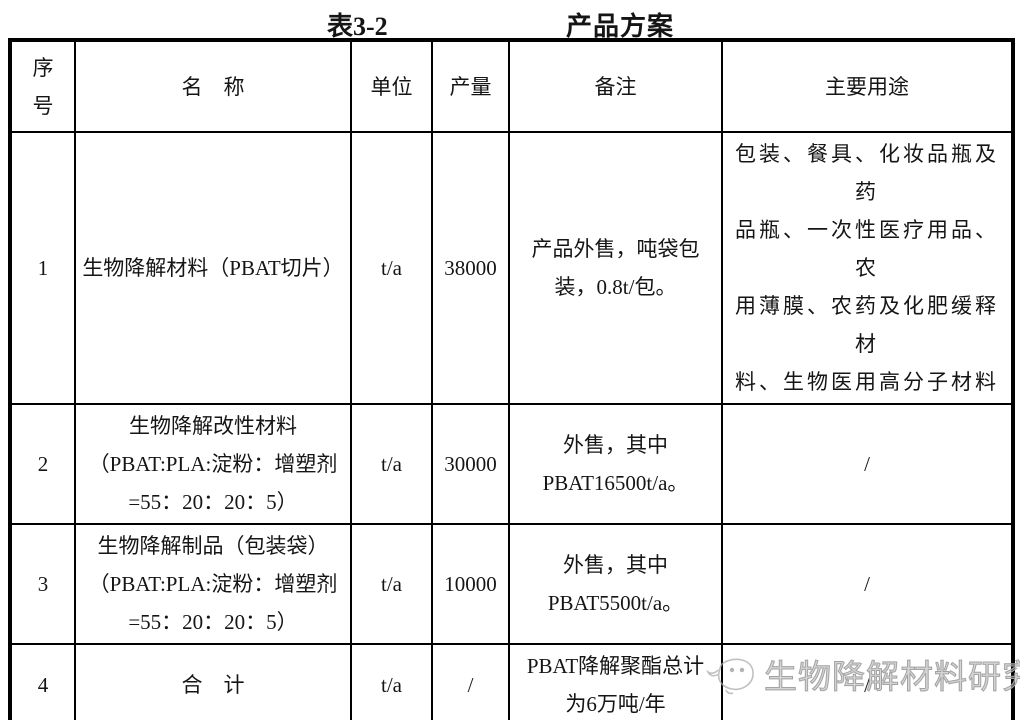  Describe the element at coordinates (42, 681) in the screenshot. I see `cell-no: 4` at that location.